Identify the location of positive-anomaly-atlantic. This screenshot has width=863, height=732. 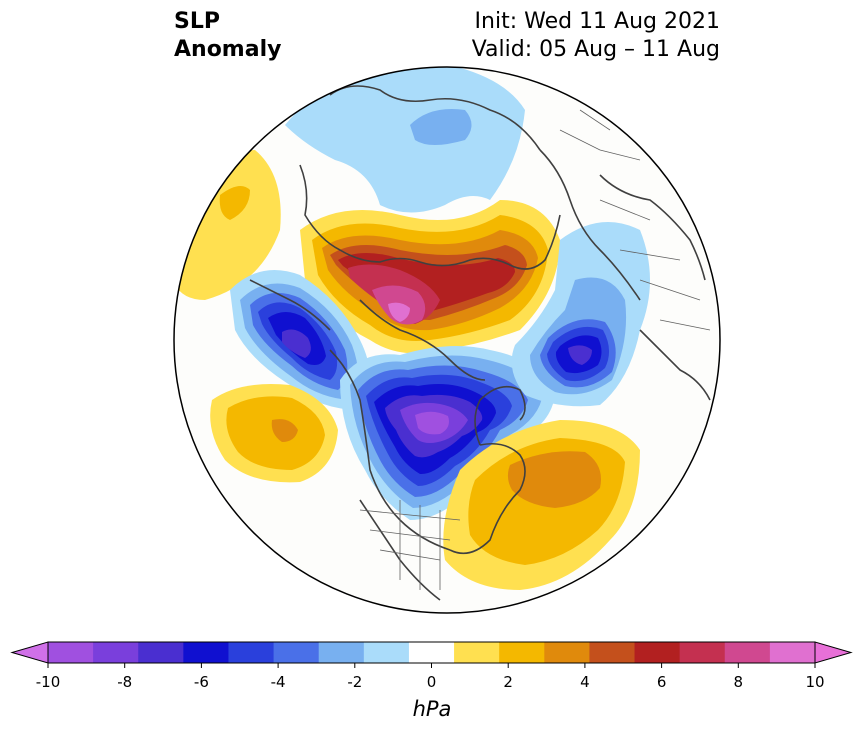
(541, 505).